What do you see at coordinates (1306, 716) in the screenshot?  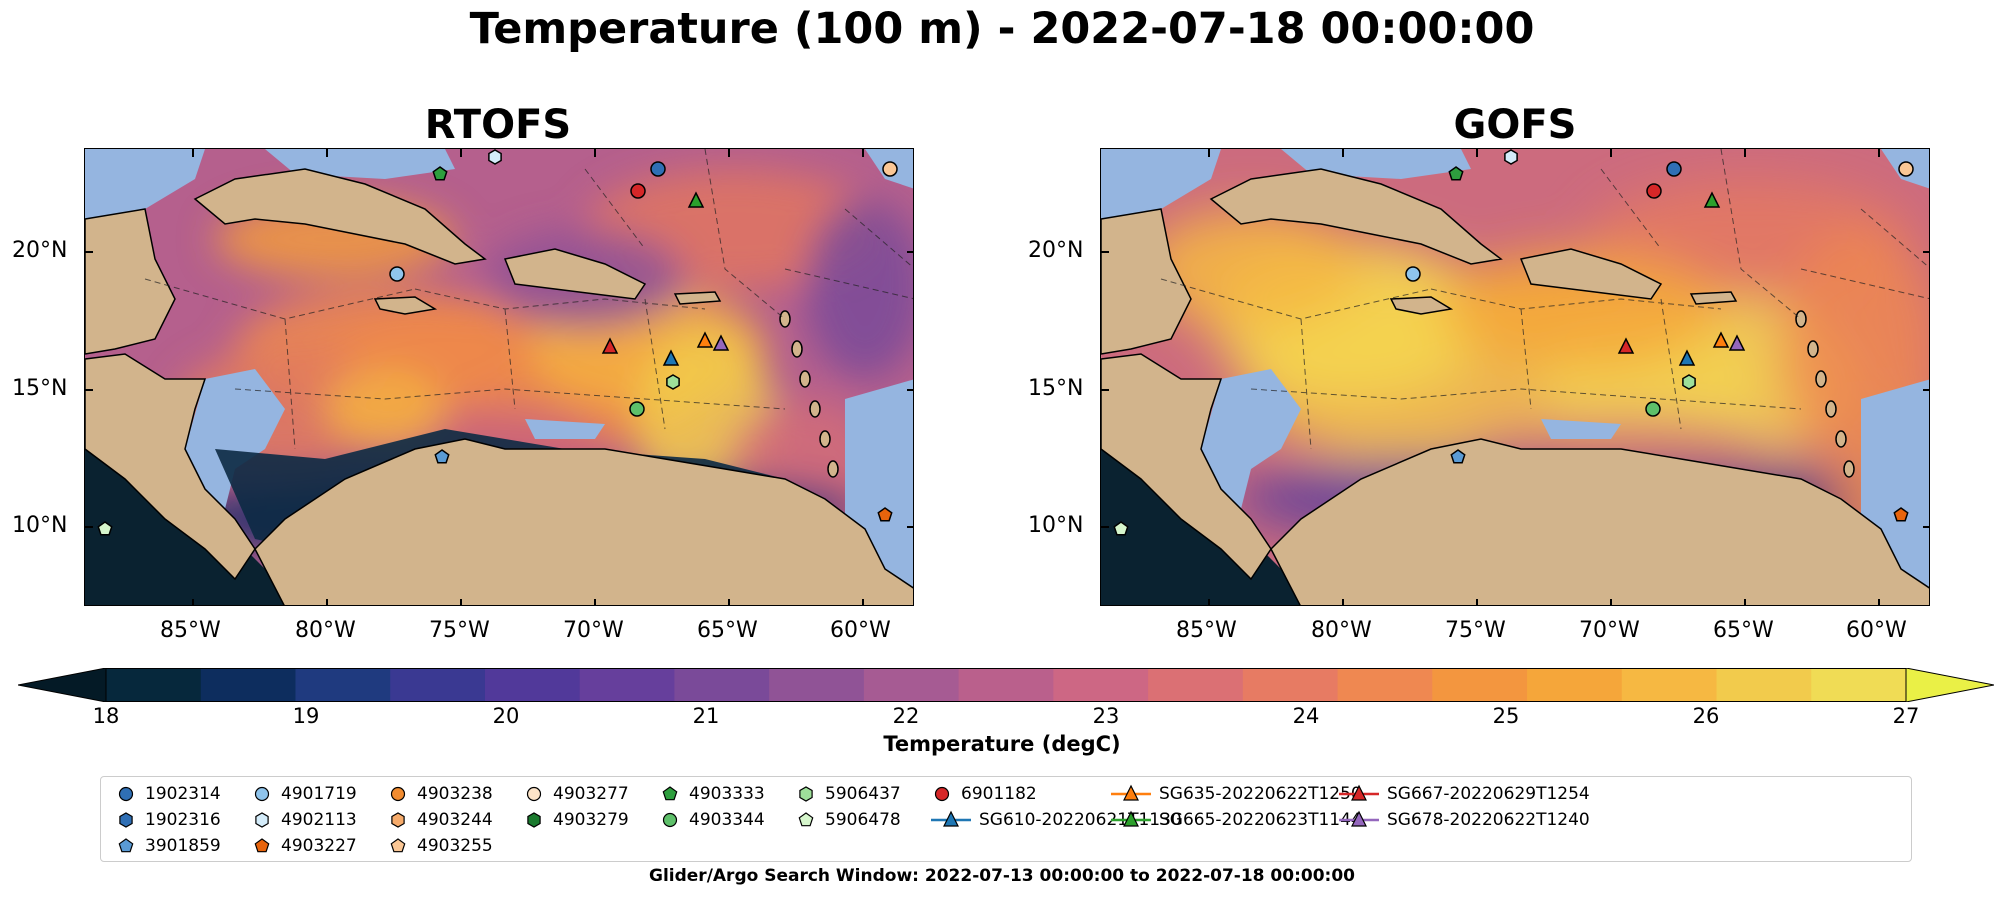 I see `colorbar-tick: 24` at bounding box center [1306, 716].